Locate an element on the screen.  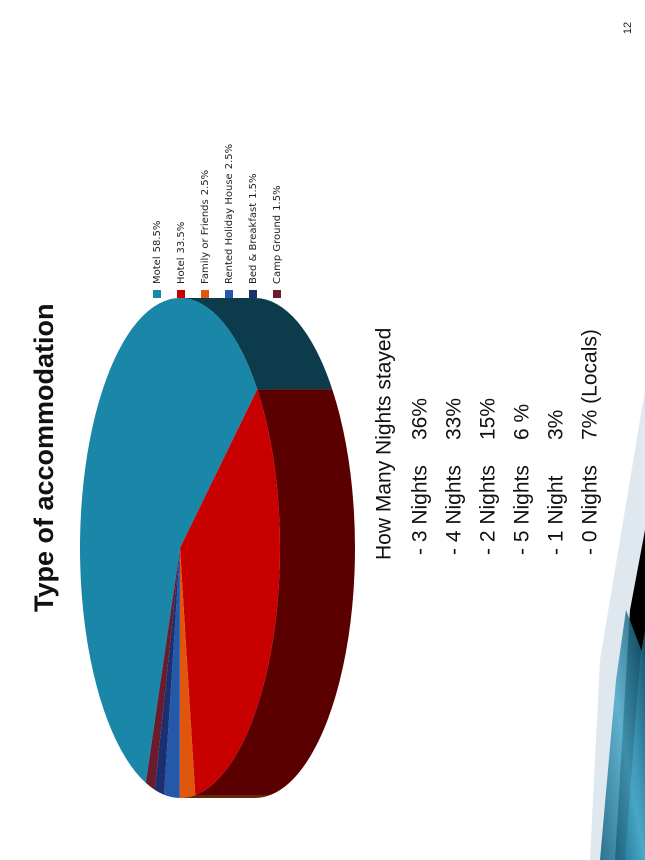
legend-label: Bed & Breakfast 1.5% is located at coordinates (253, 228).